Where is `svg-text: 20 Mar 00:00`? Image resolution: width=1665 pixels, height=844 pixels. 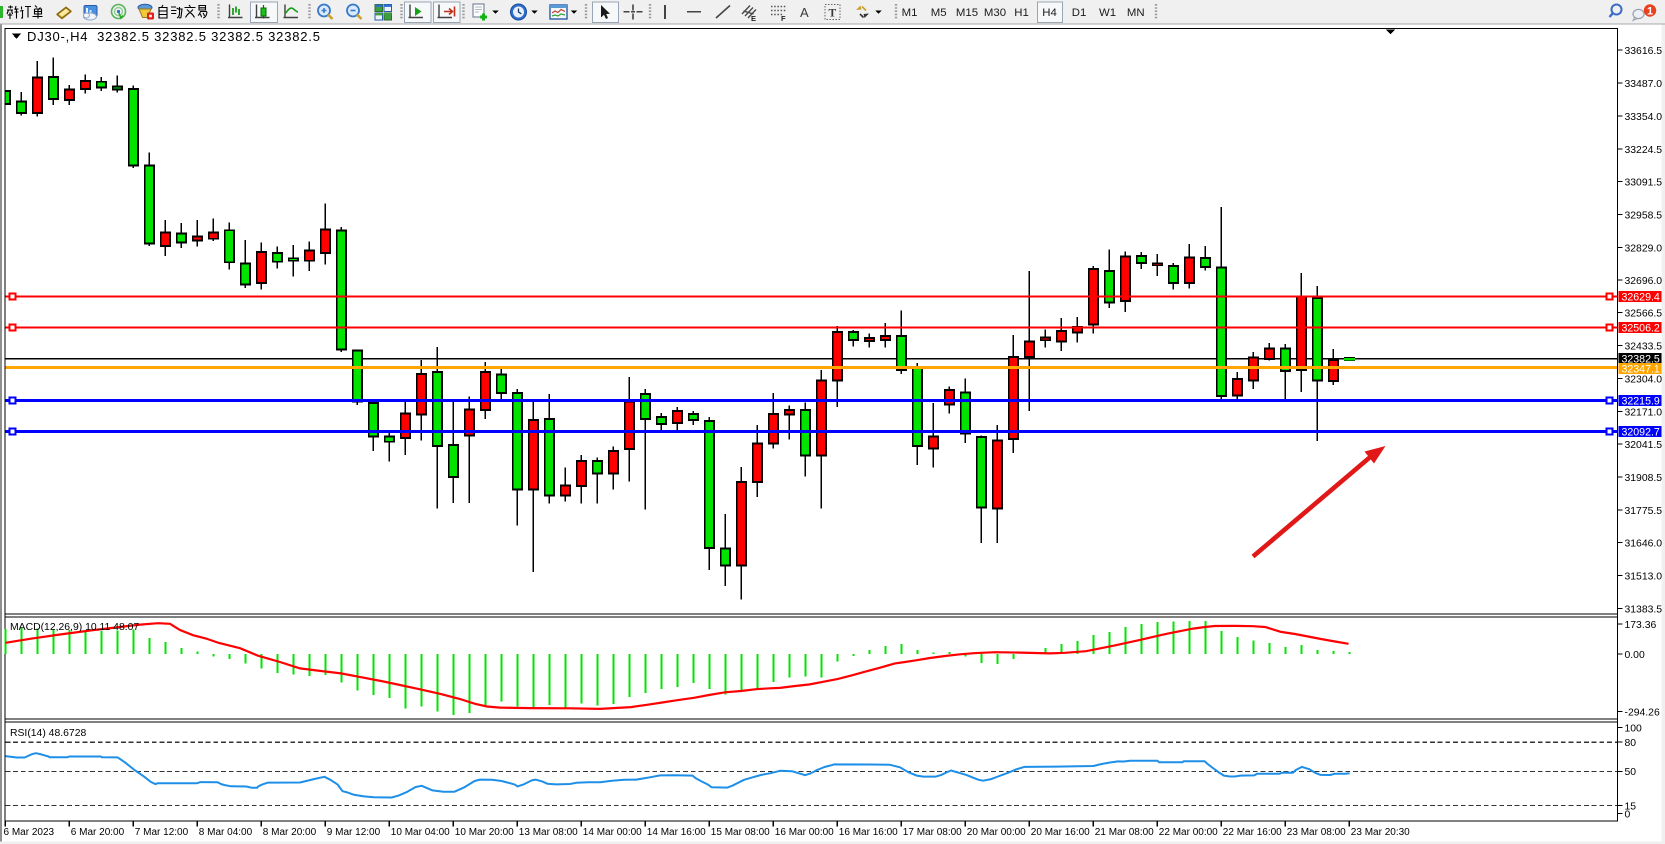
svg-text: 20 Mar 00:00 is located at coordinates (996, 832).